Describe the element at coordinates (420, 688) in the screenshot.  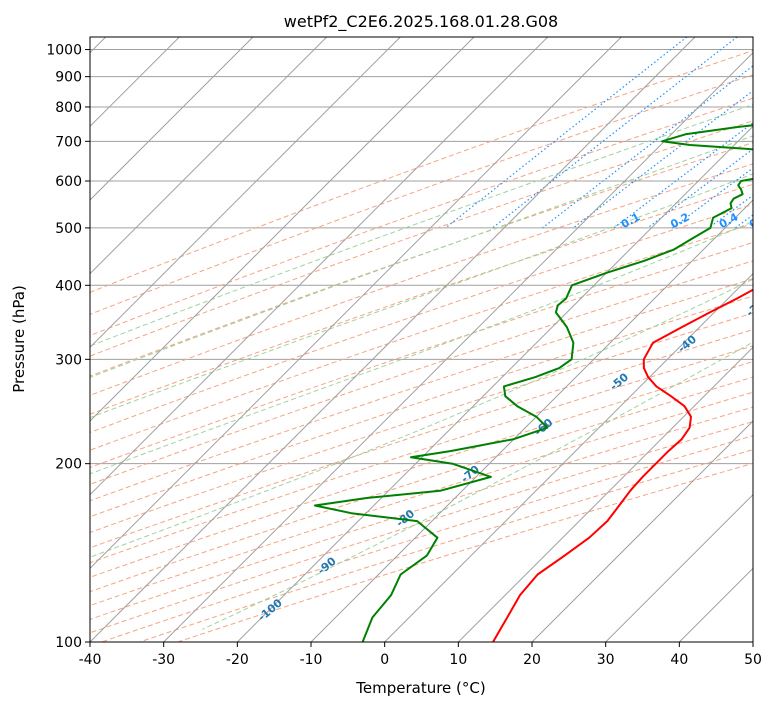
I see `x-axis-label: Temperature (°C)` at that location.